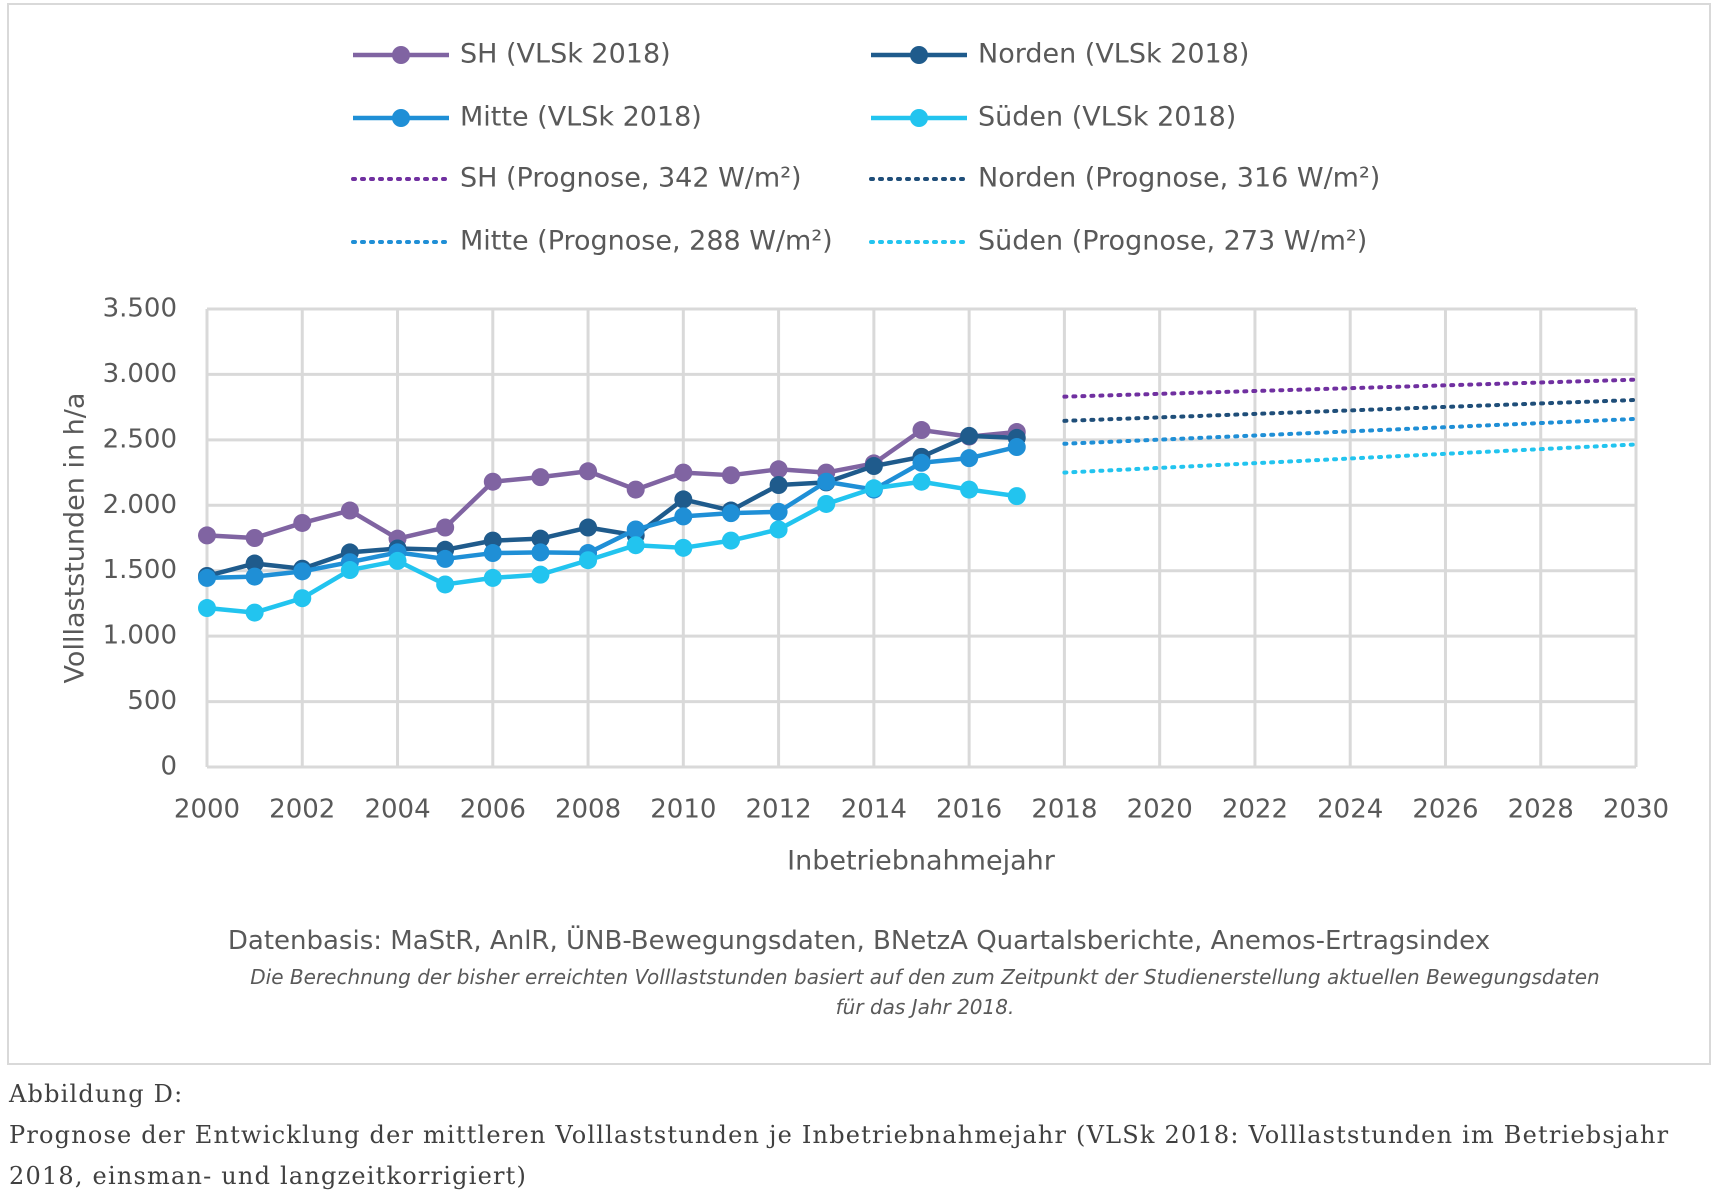 This screenshot has height=1197, width=1733. What do you see at coordinates (1107, 117) in the screenshot?
I see `legend-label: Süden (VLSk 2018)` at bounding box center [1107, 117].